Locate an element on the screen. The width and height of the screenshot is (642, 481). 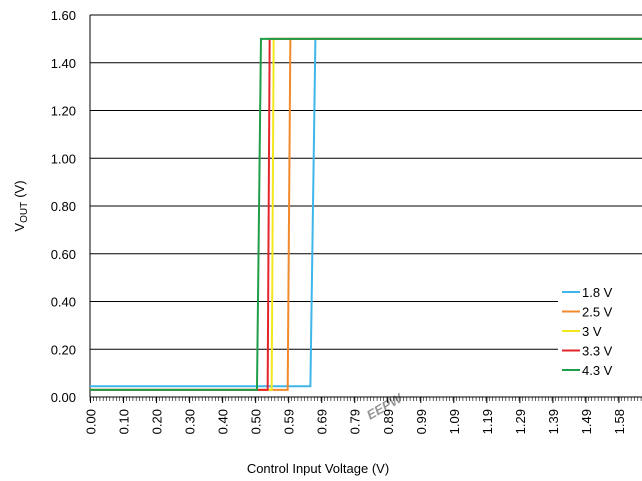
y-axis-label: VOUT (V) is located at coordinates (21, 205).